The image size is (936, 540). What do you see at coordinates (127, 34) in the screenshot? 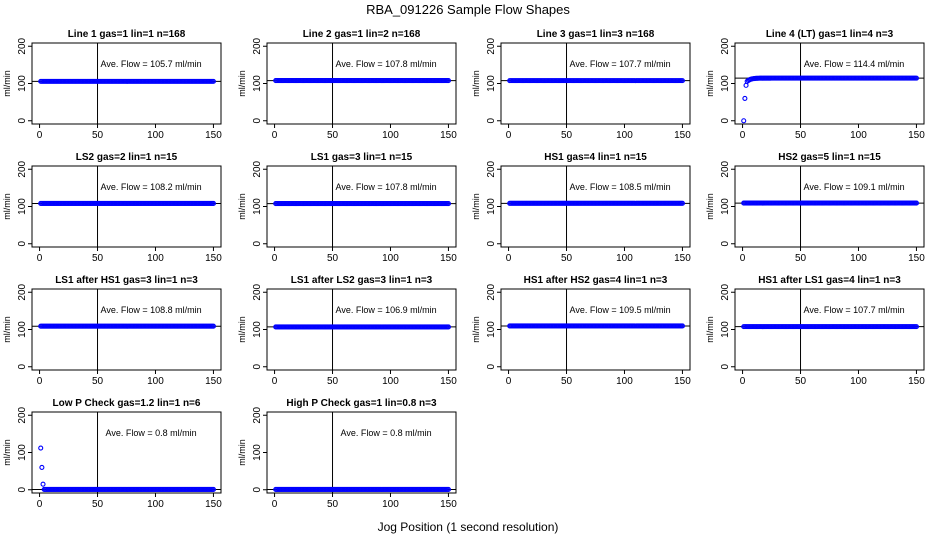
I see `panel-title: Line 1 gas=1 lin=1 n=168` at bounding box center [127, 34].